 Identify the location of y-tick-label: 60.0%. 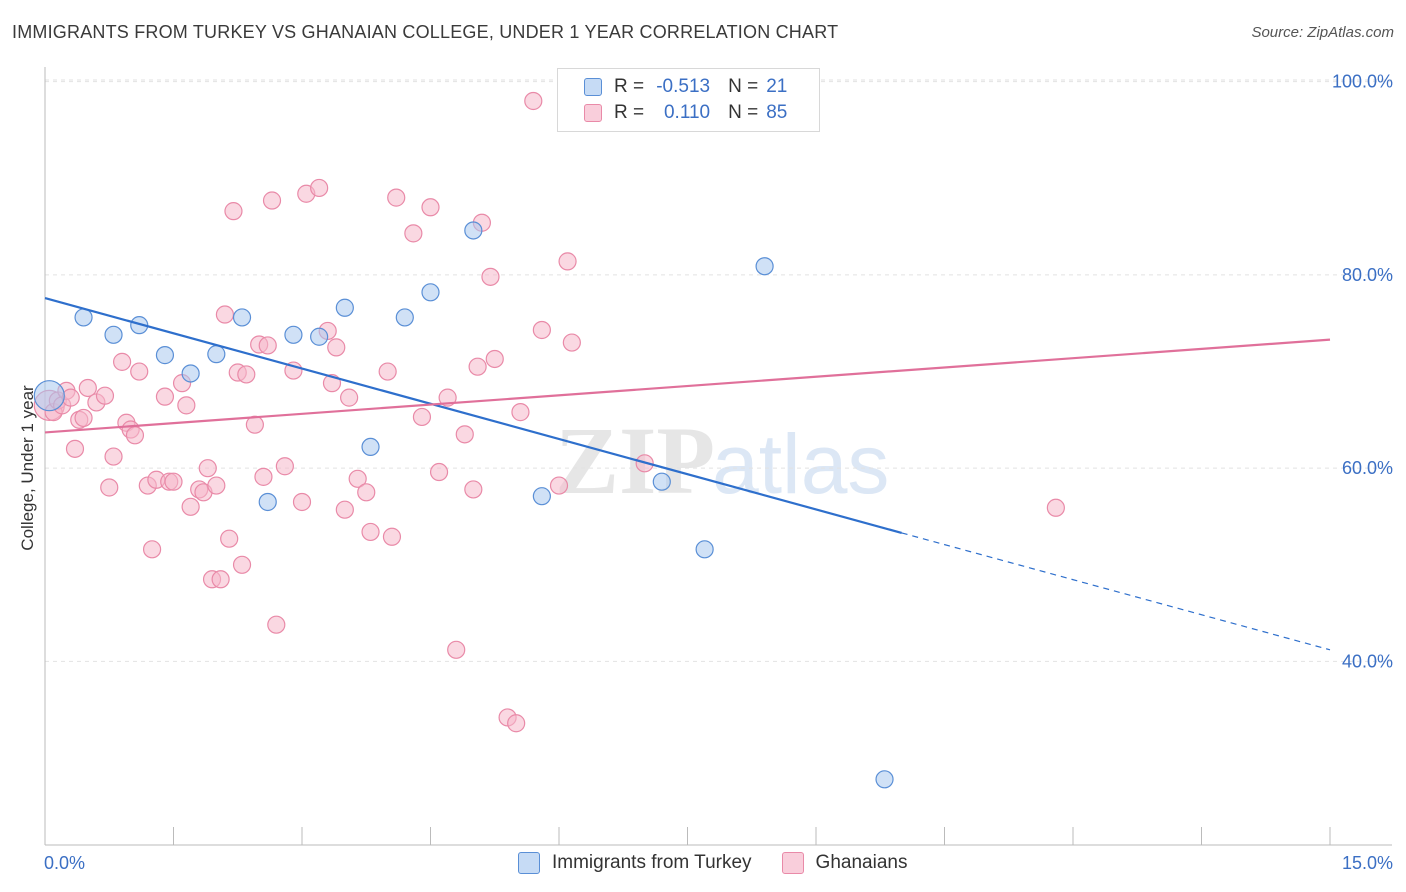
(1367, 468).